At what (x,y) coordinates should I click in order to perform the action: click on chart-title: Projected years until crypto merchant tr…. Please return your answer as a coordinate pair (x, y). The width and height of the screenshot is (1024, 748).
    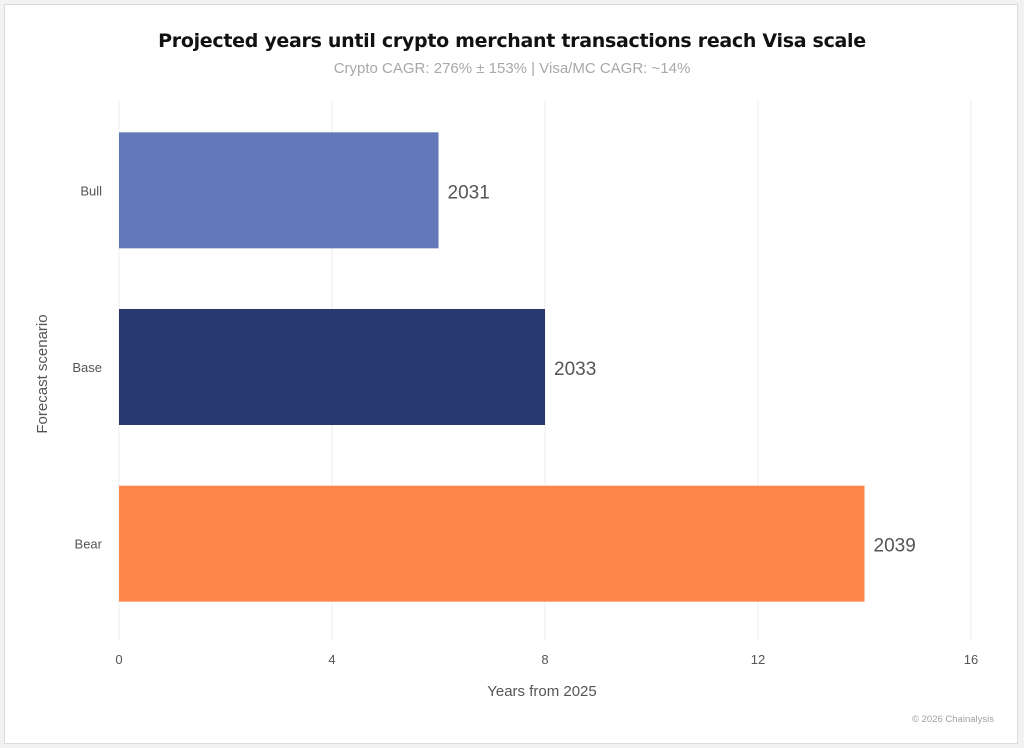
    Looking at the image, I should click on (512, 41).